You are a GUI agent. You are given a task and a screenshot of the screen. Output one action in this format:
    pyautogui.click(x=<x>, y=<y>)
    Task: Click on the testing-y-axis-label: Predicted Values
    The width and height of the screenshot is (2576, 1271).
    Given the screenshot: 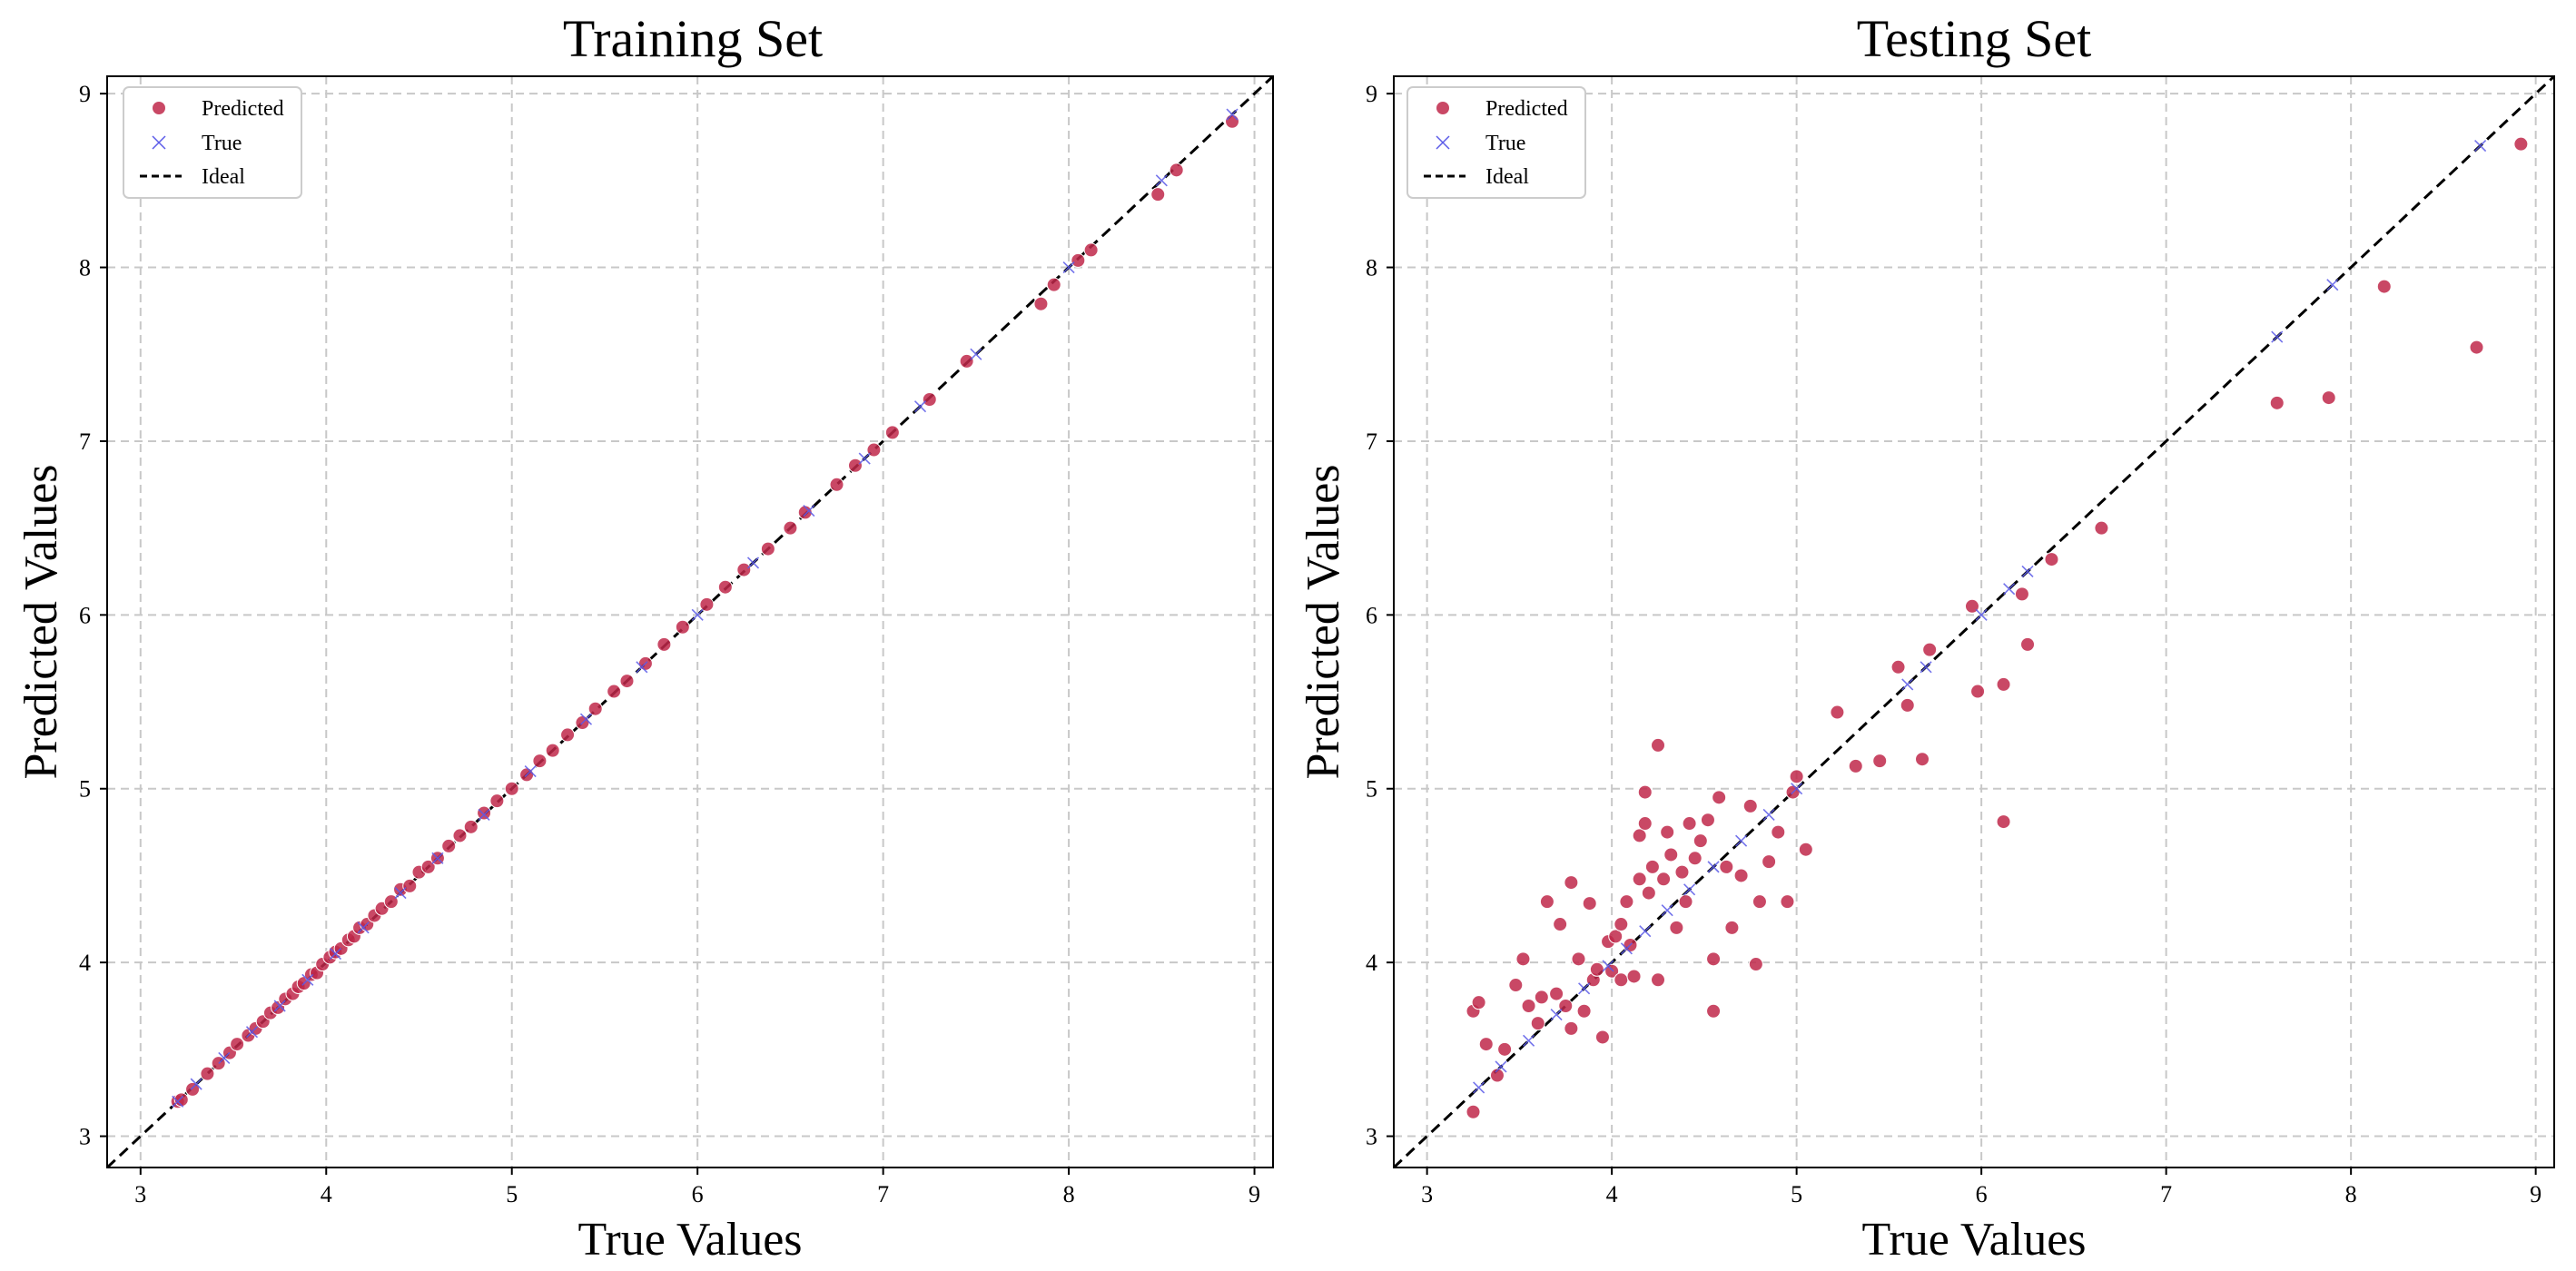 What is the action you would take?
    pyautogui.click(x=1323, y=621)
    